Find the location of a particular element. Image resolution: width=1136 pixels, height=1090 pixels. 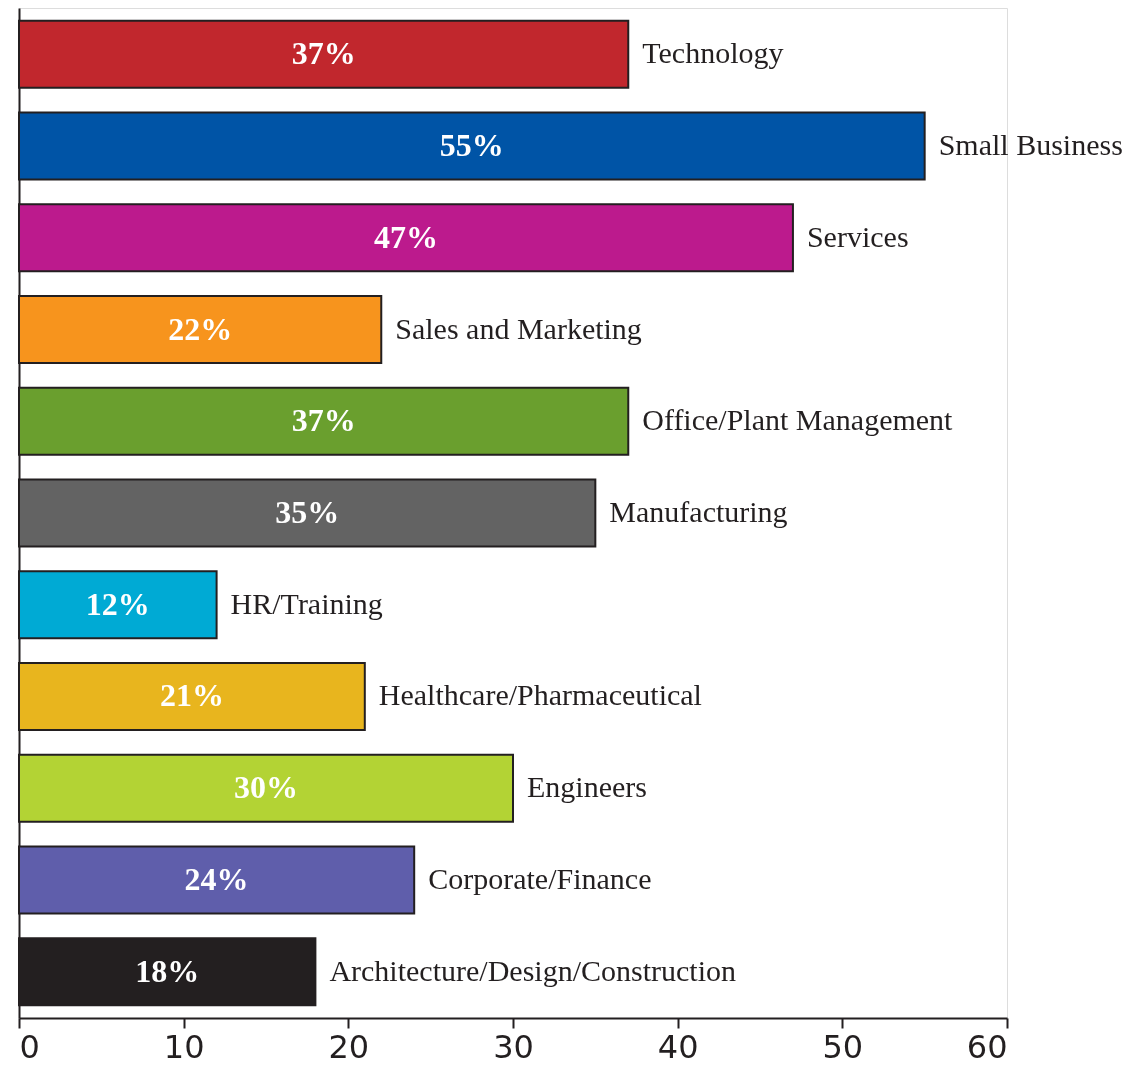

y-tick-label: Office/Plant Management is located at coordinates (798, 420).